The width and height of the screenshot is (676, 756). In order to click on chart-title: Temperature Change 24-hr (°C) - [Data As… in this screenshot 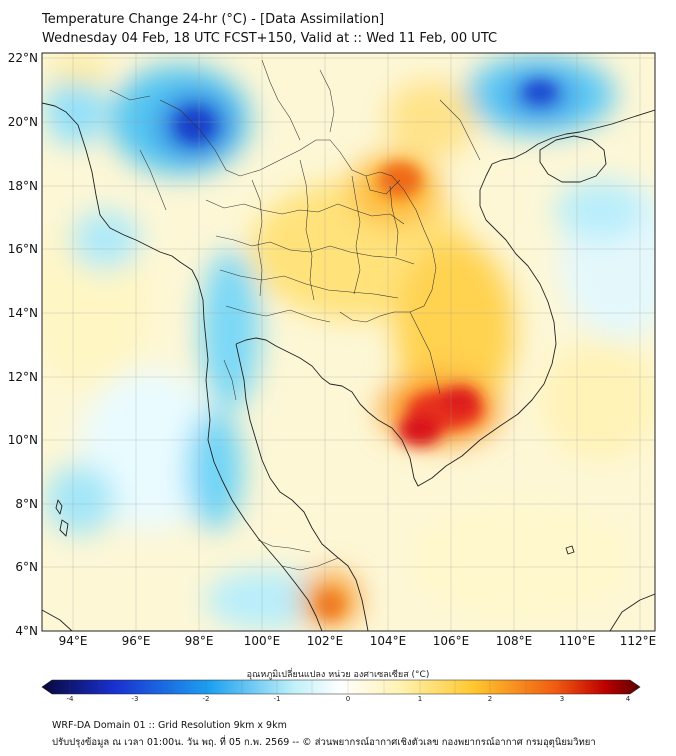, I will do `click(213, 19)`.